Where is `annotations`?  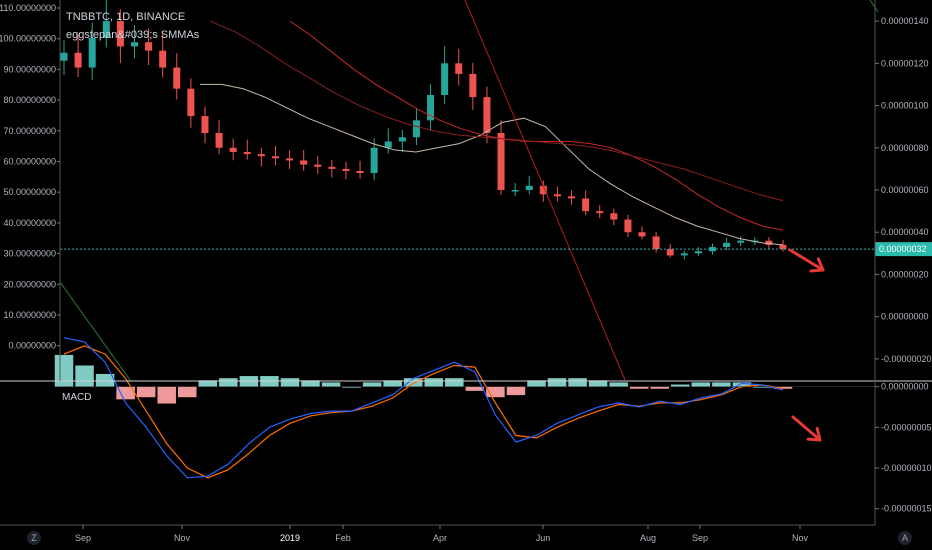
annotations is located at coordinates (806, 345).